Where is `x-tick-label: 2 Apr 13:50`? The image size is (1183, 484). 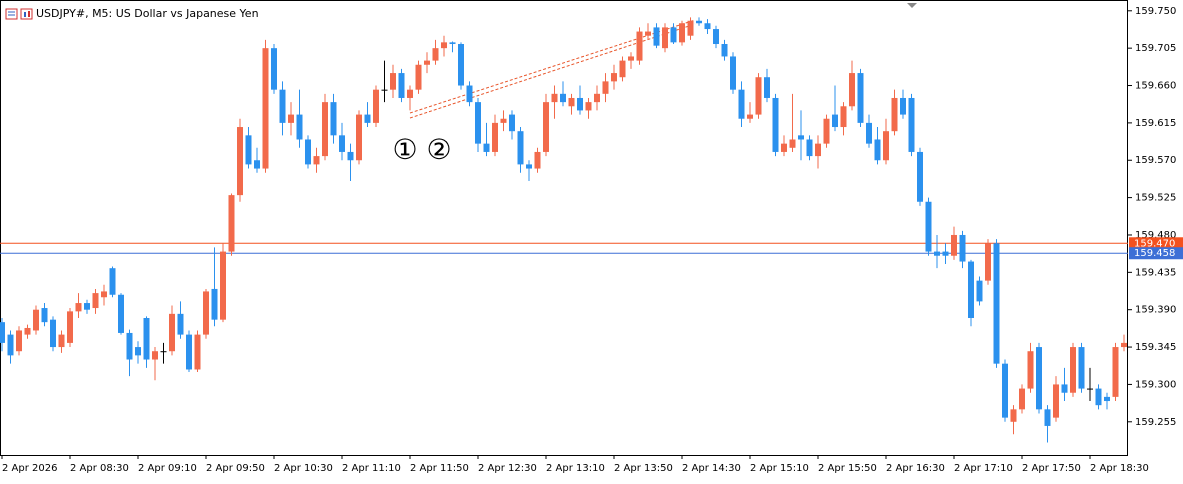 x-tick-label: 2 Apr 13:50 is located at coordinates (643, 468).